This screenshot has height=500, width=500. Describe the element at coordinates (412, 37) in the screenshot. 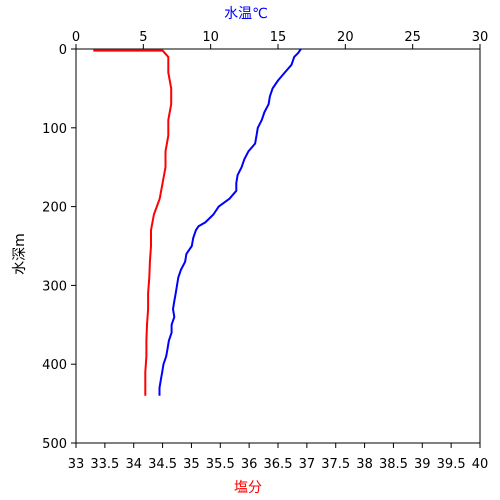

I see `top-tick-label: 25` at that location.